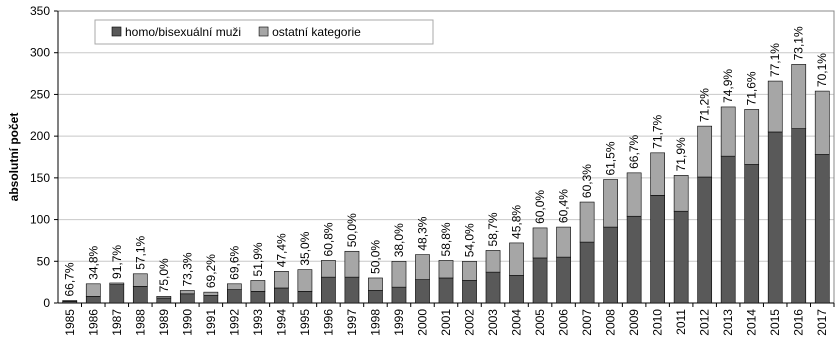  I want to click on share-label: 45,8%, so click(517, 222).